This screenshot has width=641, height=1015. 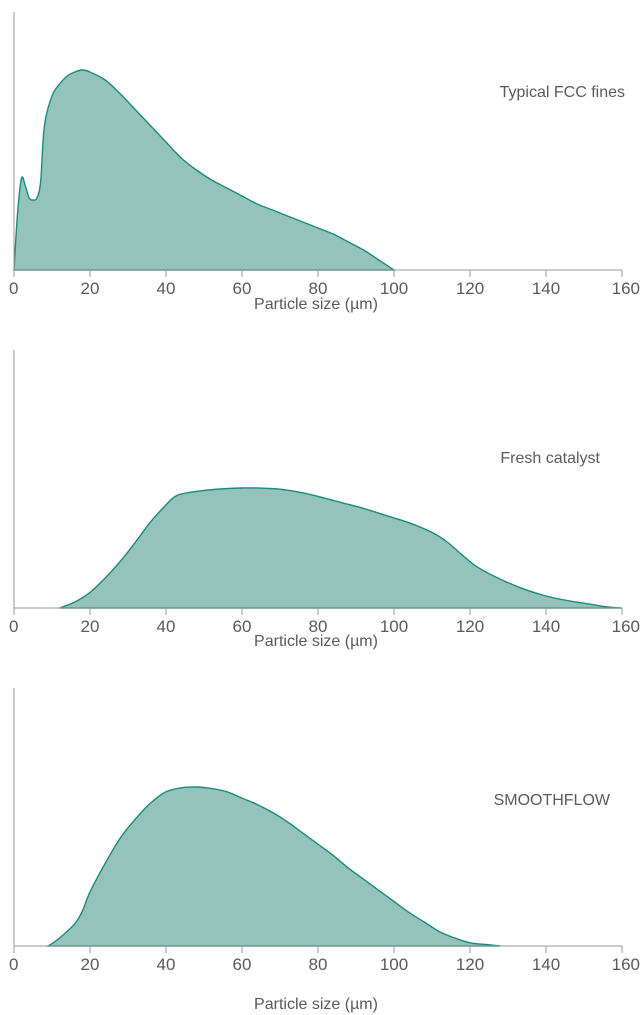 What do you see at coordinates (318, 964) in the screenshot?
I see `x-tick-label-smoothflow-80: 80` at bounding box center [318, 964].